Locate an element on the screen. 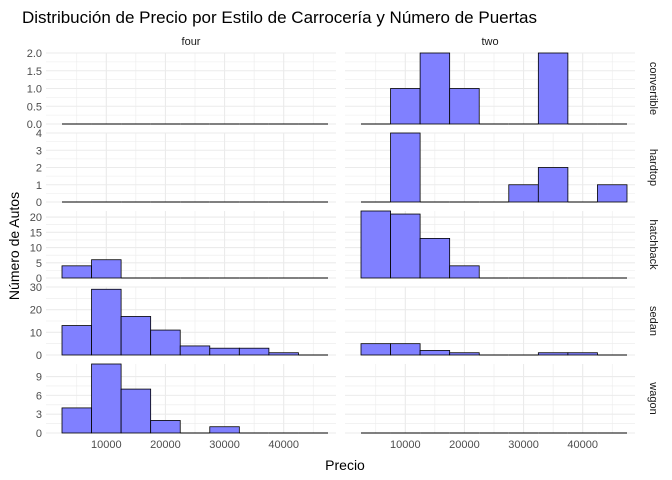 This screenshot has width=672, height=480. row-strip-hatchback: hatchback is located at coordinates (653, 244).